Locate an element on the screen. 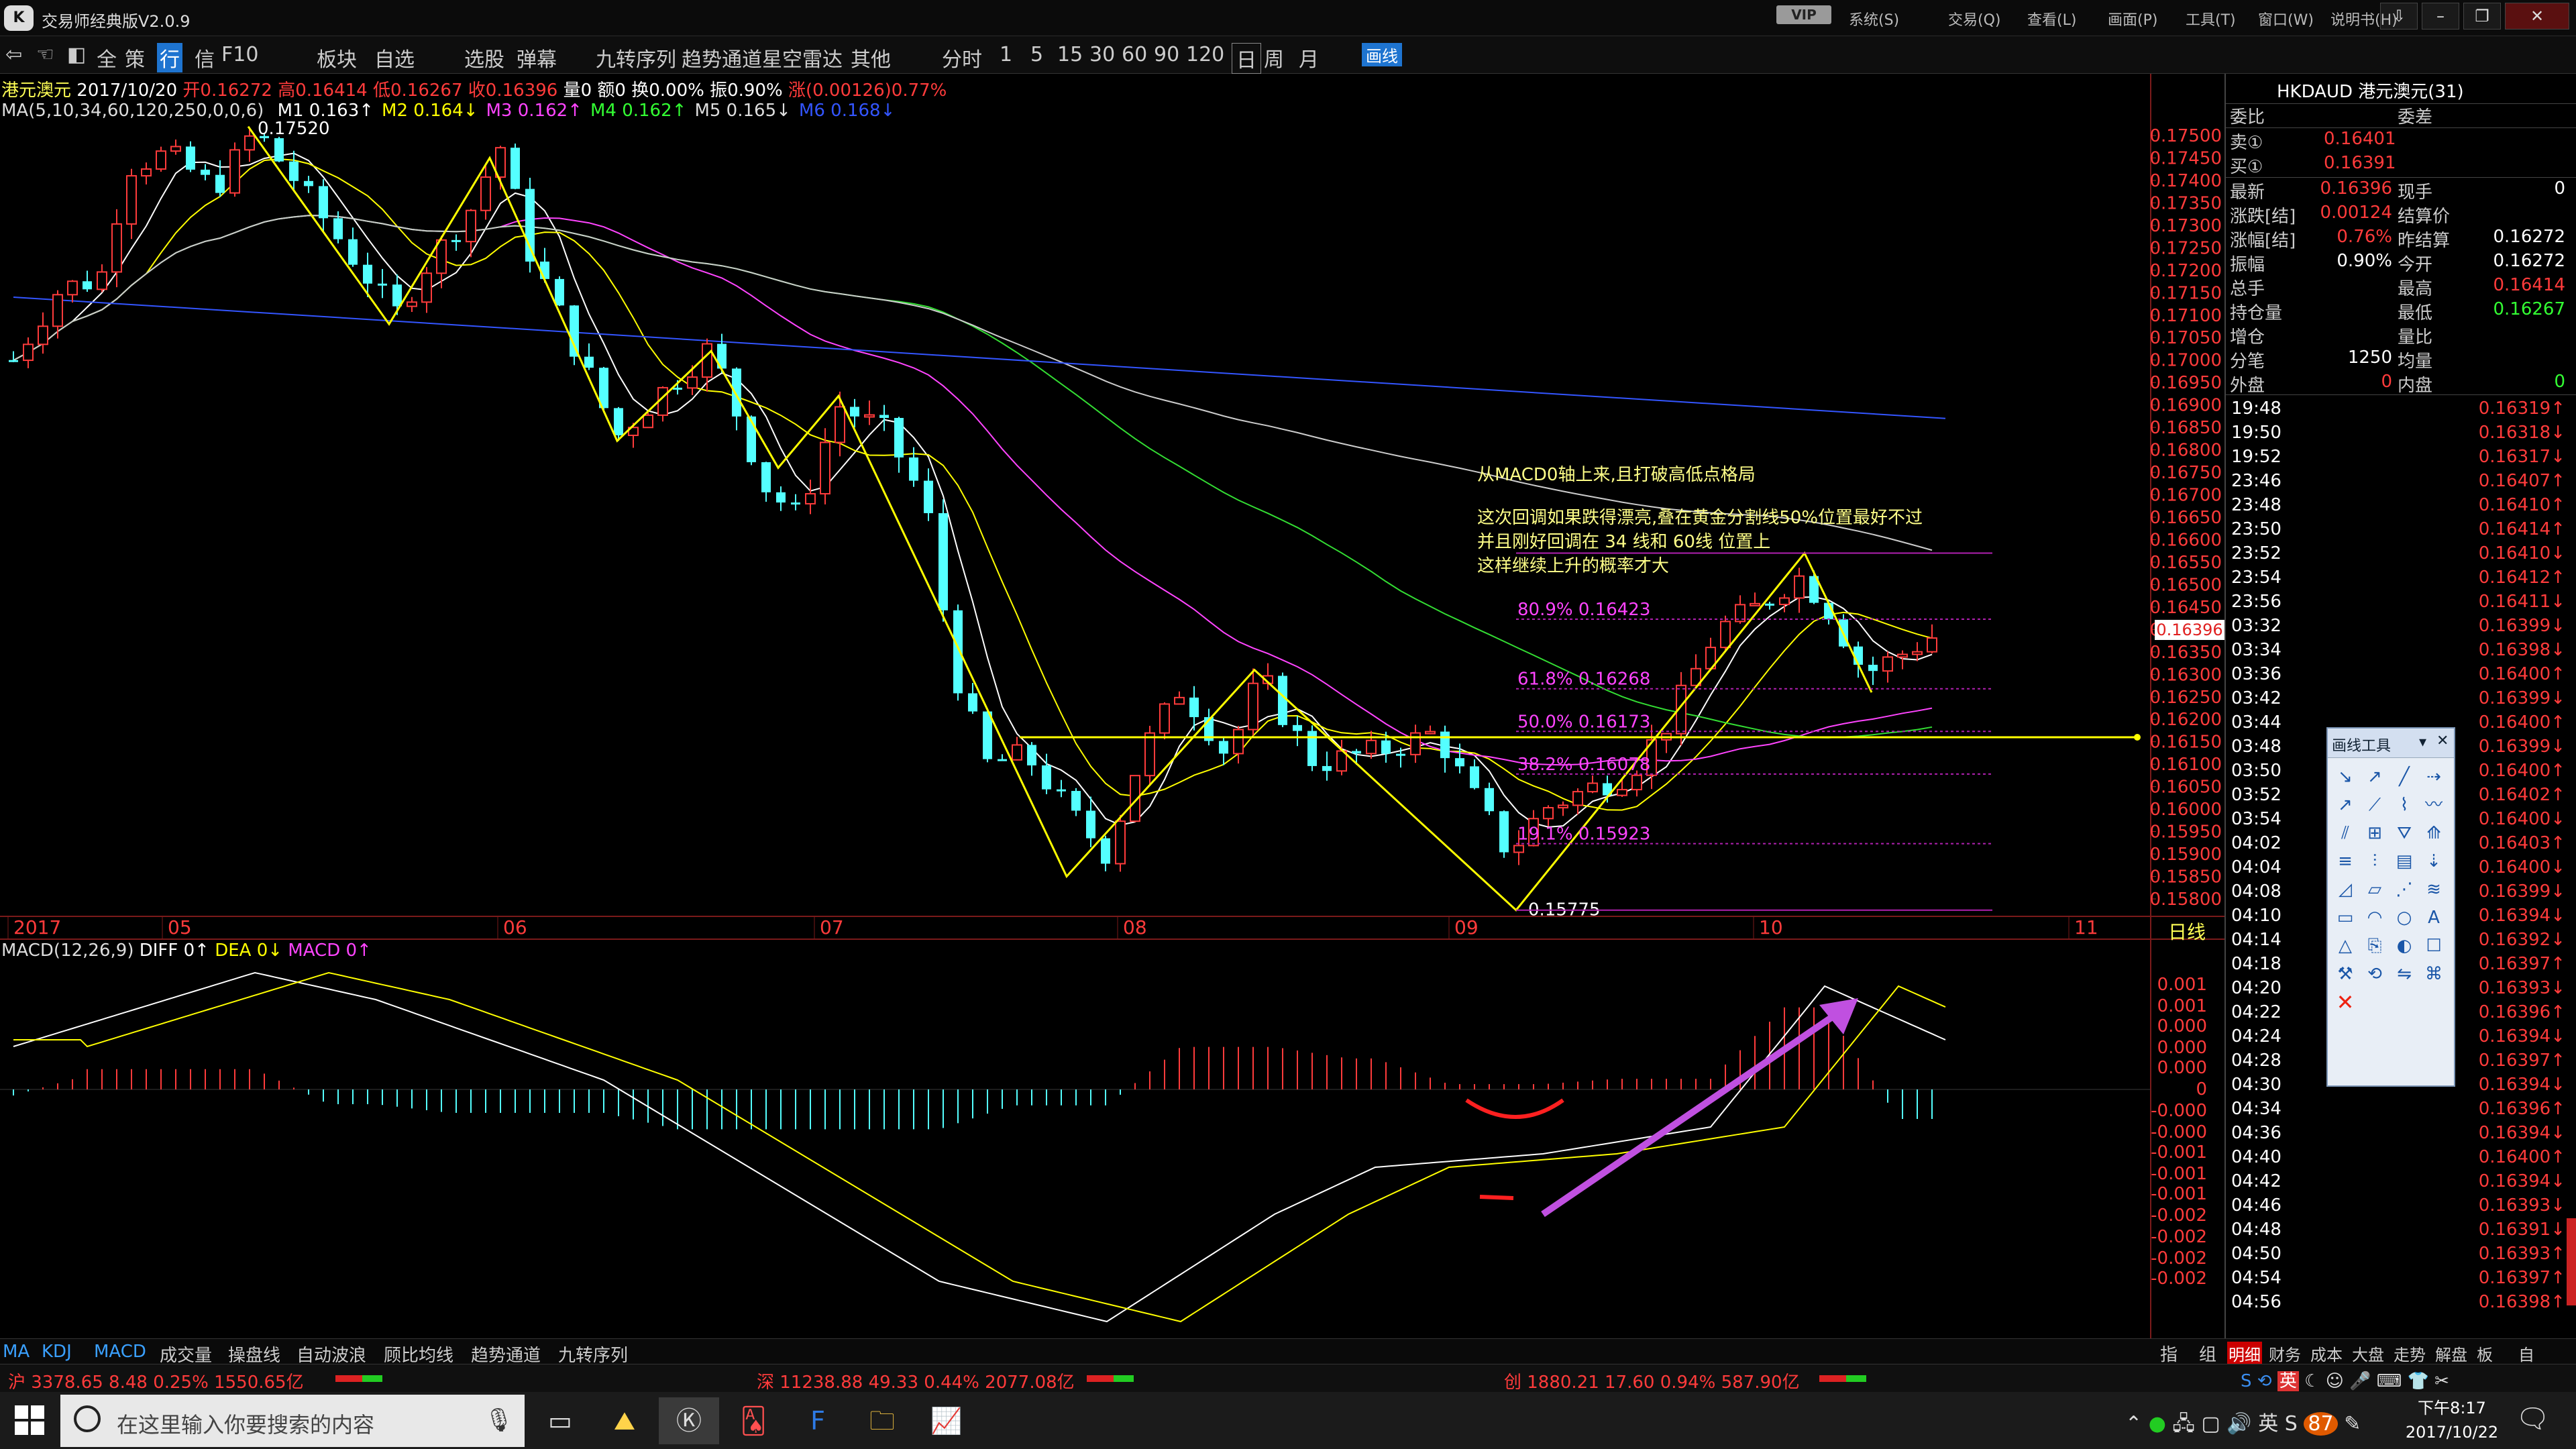 This screenshot has width=2576, height=1449. toolbar-p90-button: 90 is located at coordinates (1167, 54).